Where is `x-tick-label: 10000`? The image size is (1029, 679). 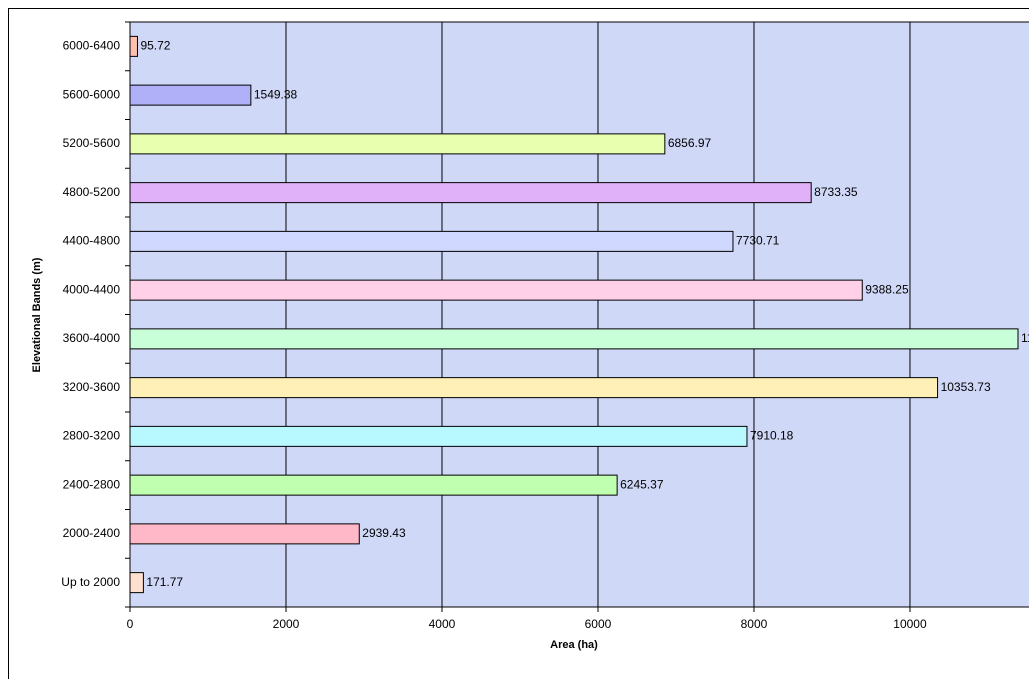 x-tick-label: 10000 is located at coordinates (910, 624).